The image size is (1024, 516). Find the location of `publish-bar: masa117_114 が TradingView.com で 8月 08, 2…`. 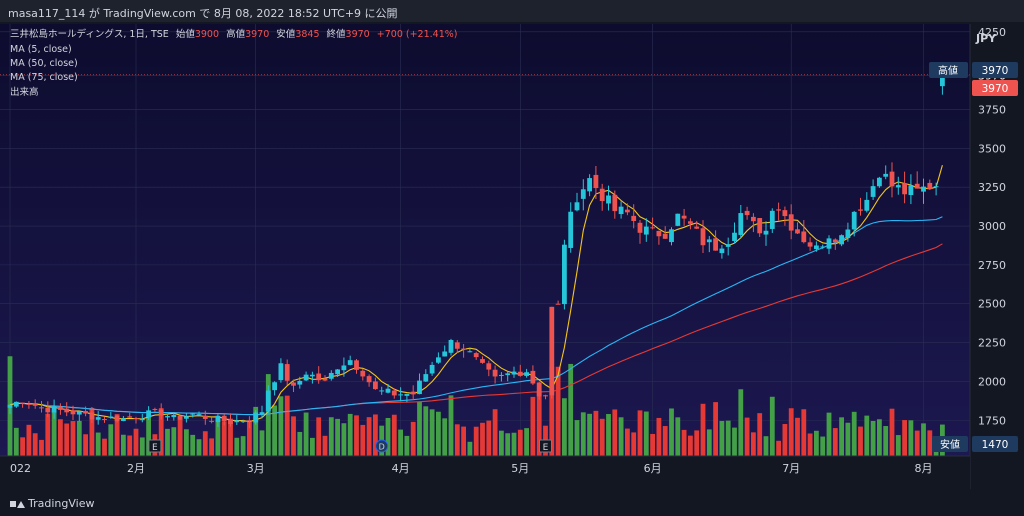

publish-bar: masa117_114 が TradingView.com で 8月 08, 2… is located at coordinates (512, 11).